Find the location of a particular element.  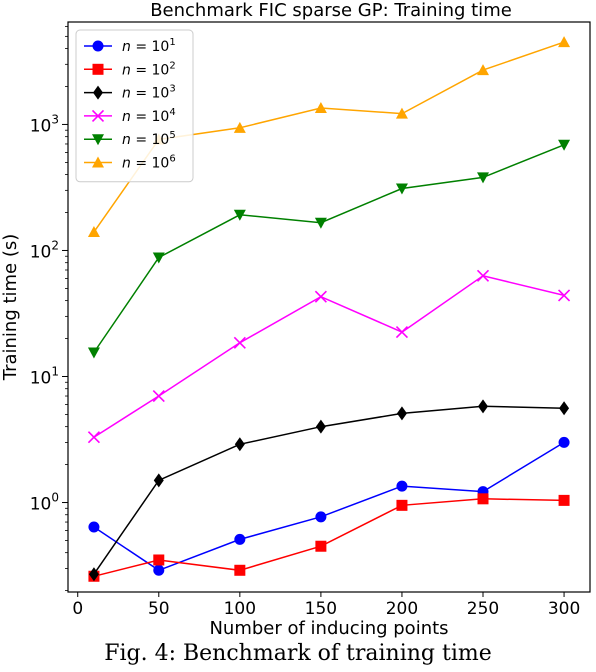

series-line is located at coordinates (329, 538).